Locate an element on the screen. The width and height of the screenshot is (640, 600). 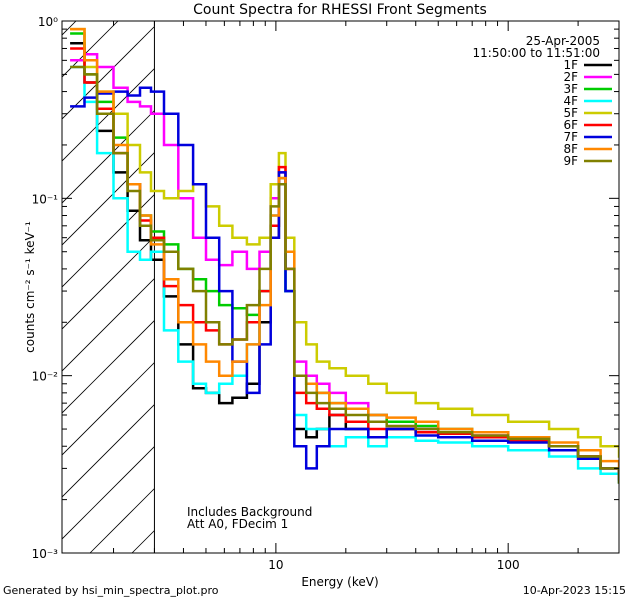
legend-label-7F: 7F is located at coordinates (570, 137).